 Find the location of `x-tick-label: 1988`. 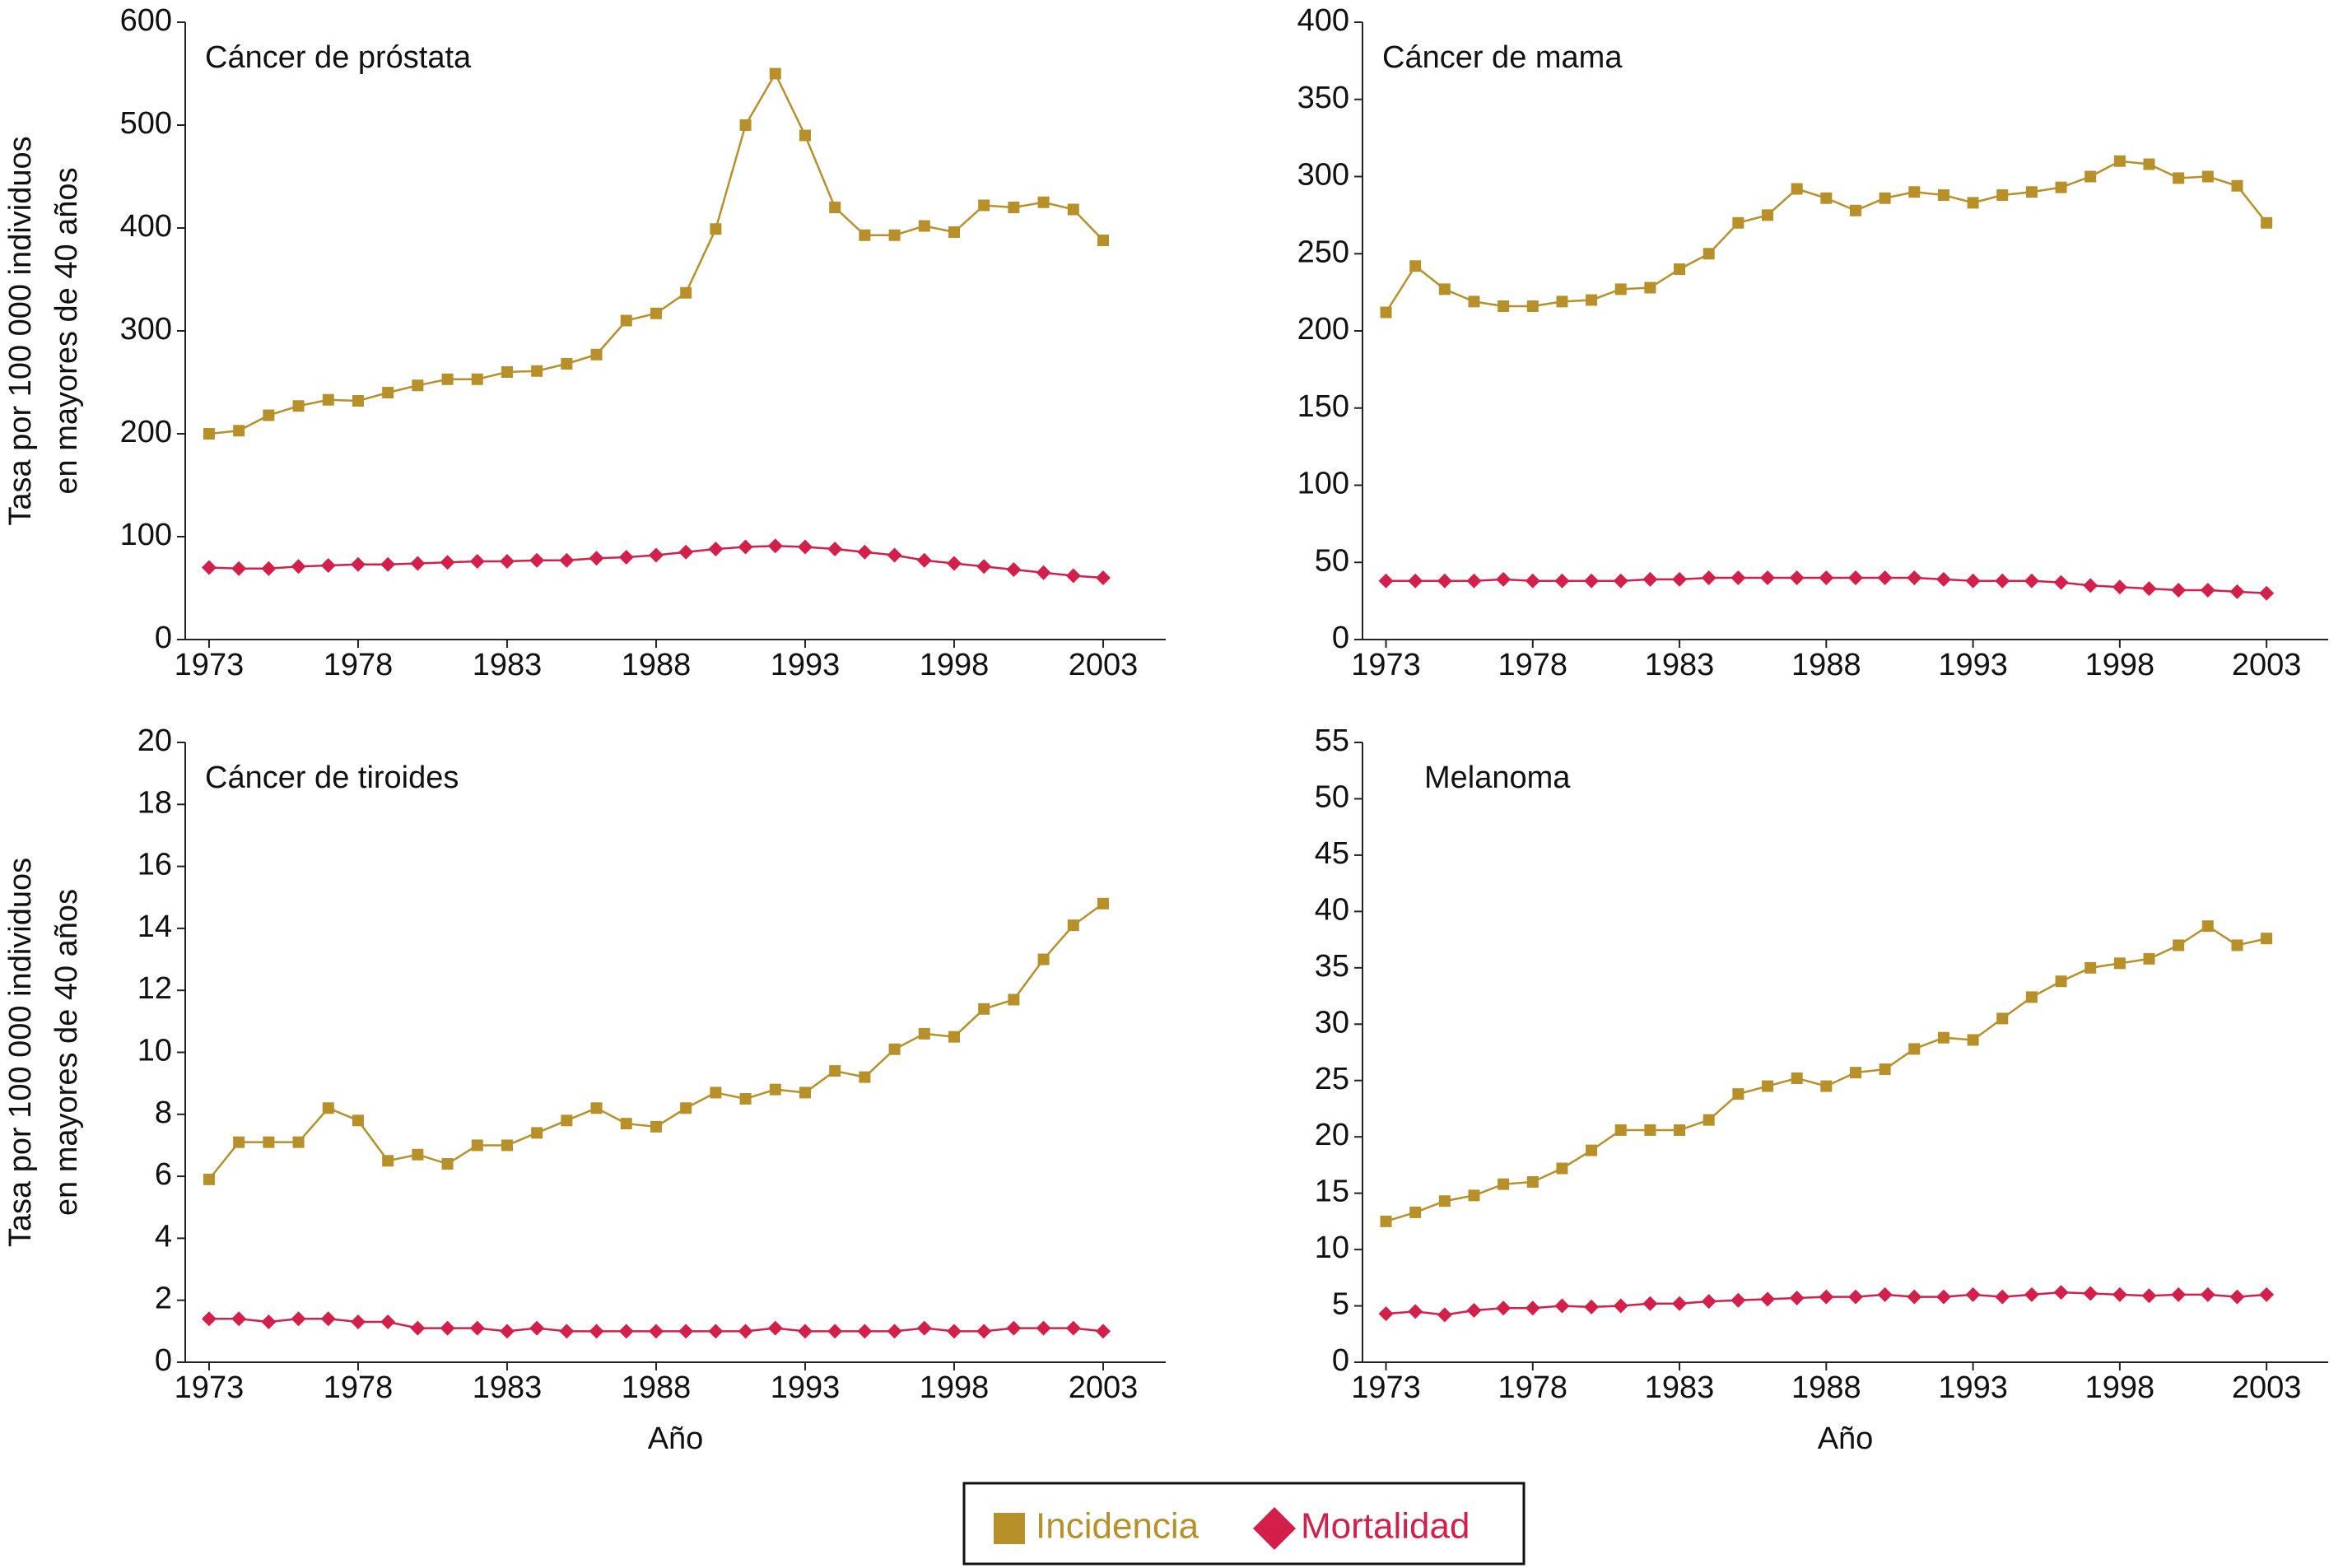

x-tick-label: 1988 is located at coordinates (657, 665).